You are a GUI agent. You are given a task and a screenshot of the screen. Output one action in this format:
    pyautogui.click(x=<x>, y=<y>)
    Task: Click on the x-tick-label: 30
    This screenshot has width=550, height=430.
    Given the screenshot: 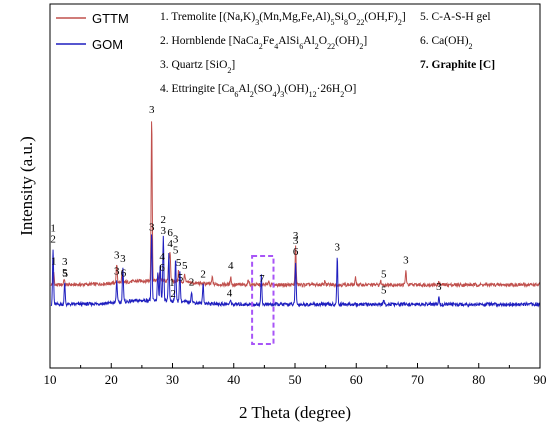 What is the action you would take?
    pyautogui.click(x=172, y=379)
    